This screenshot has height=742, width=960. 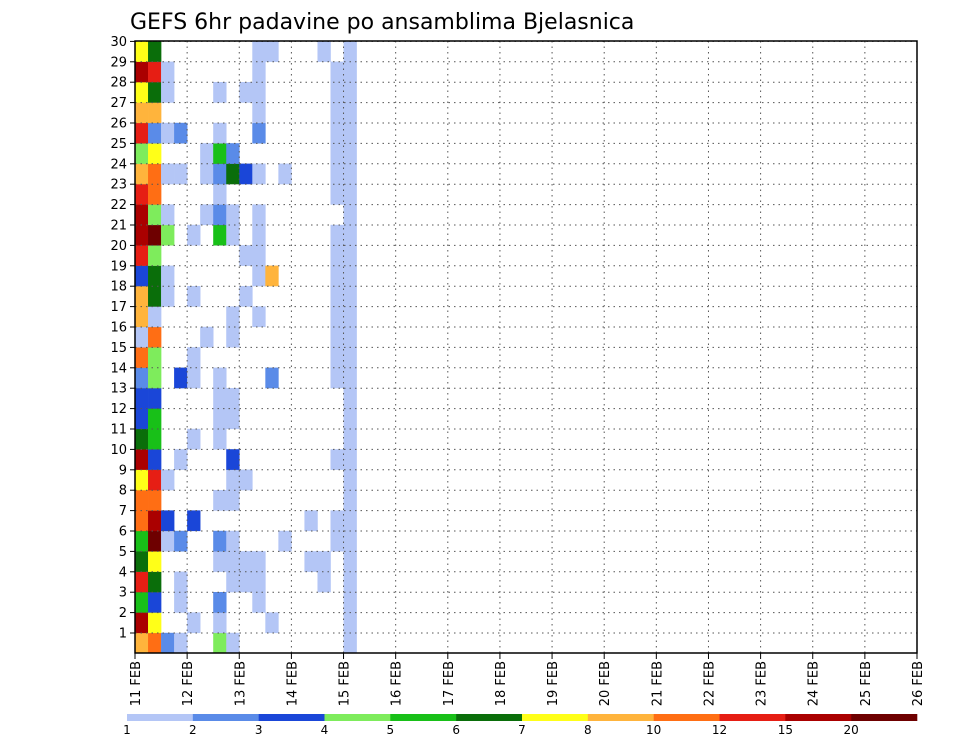 I want to click on y-tick-label: 26, so click(x=118, y=124).